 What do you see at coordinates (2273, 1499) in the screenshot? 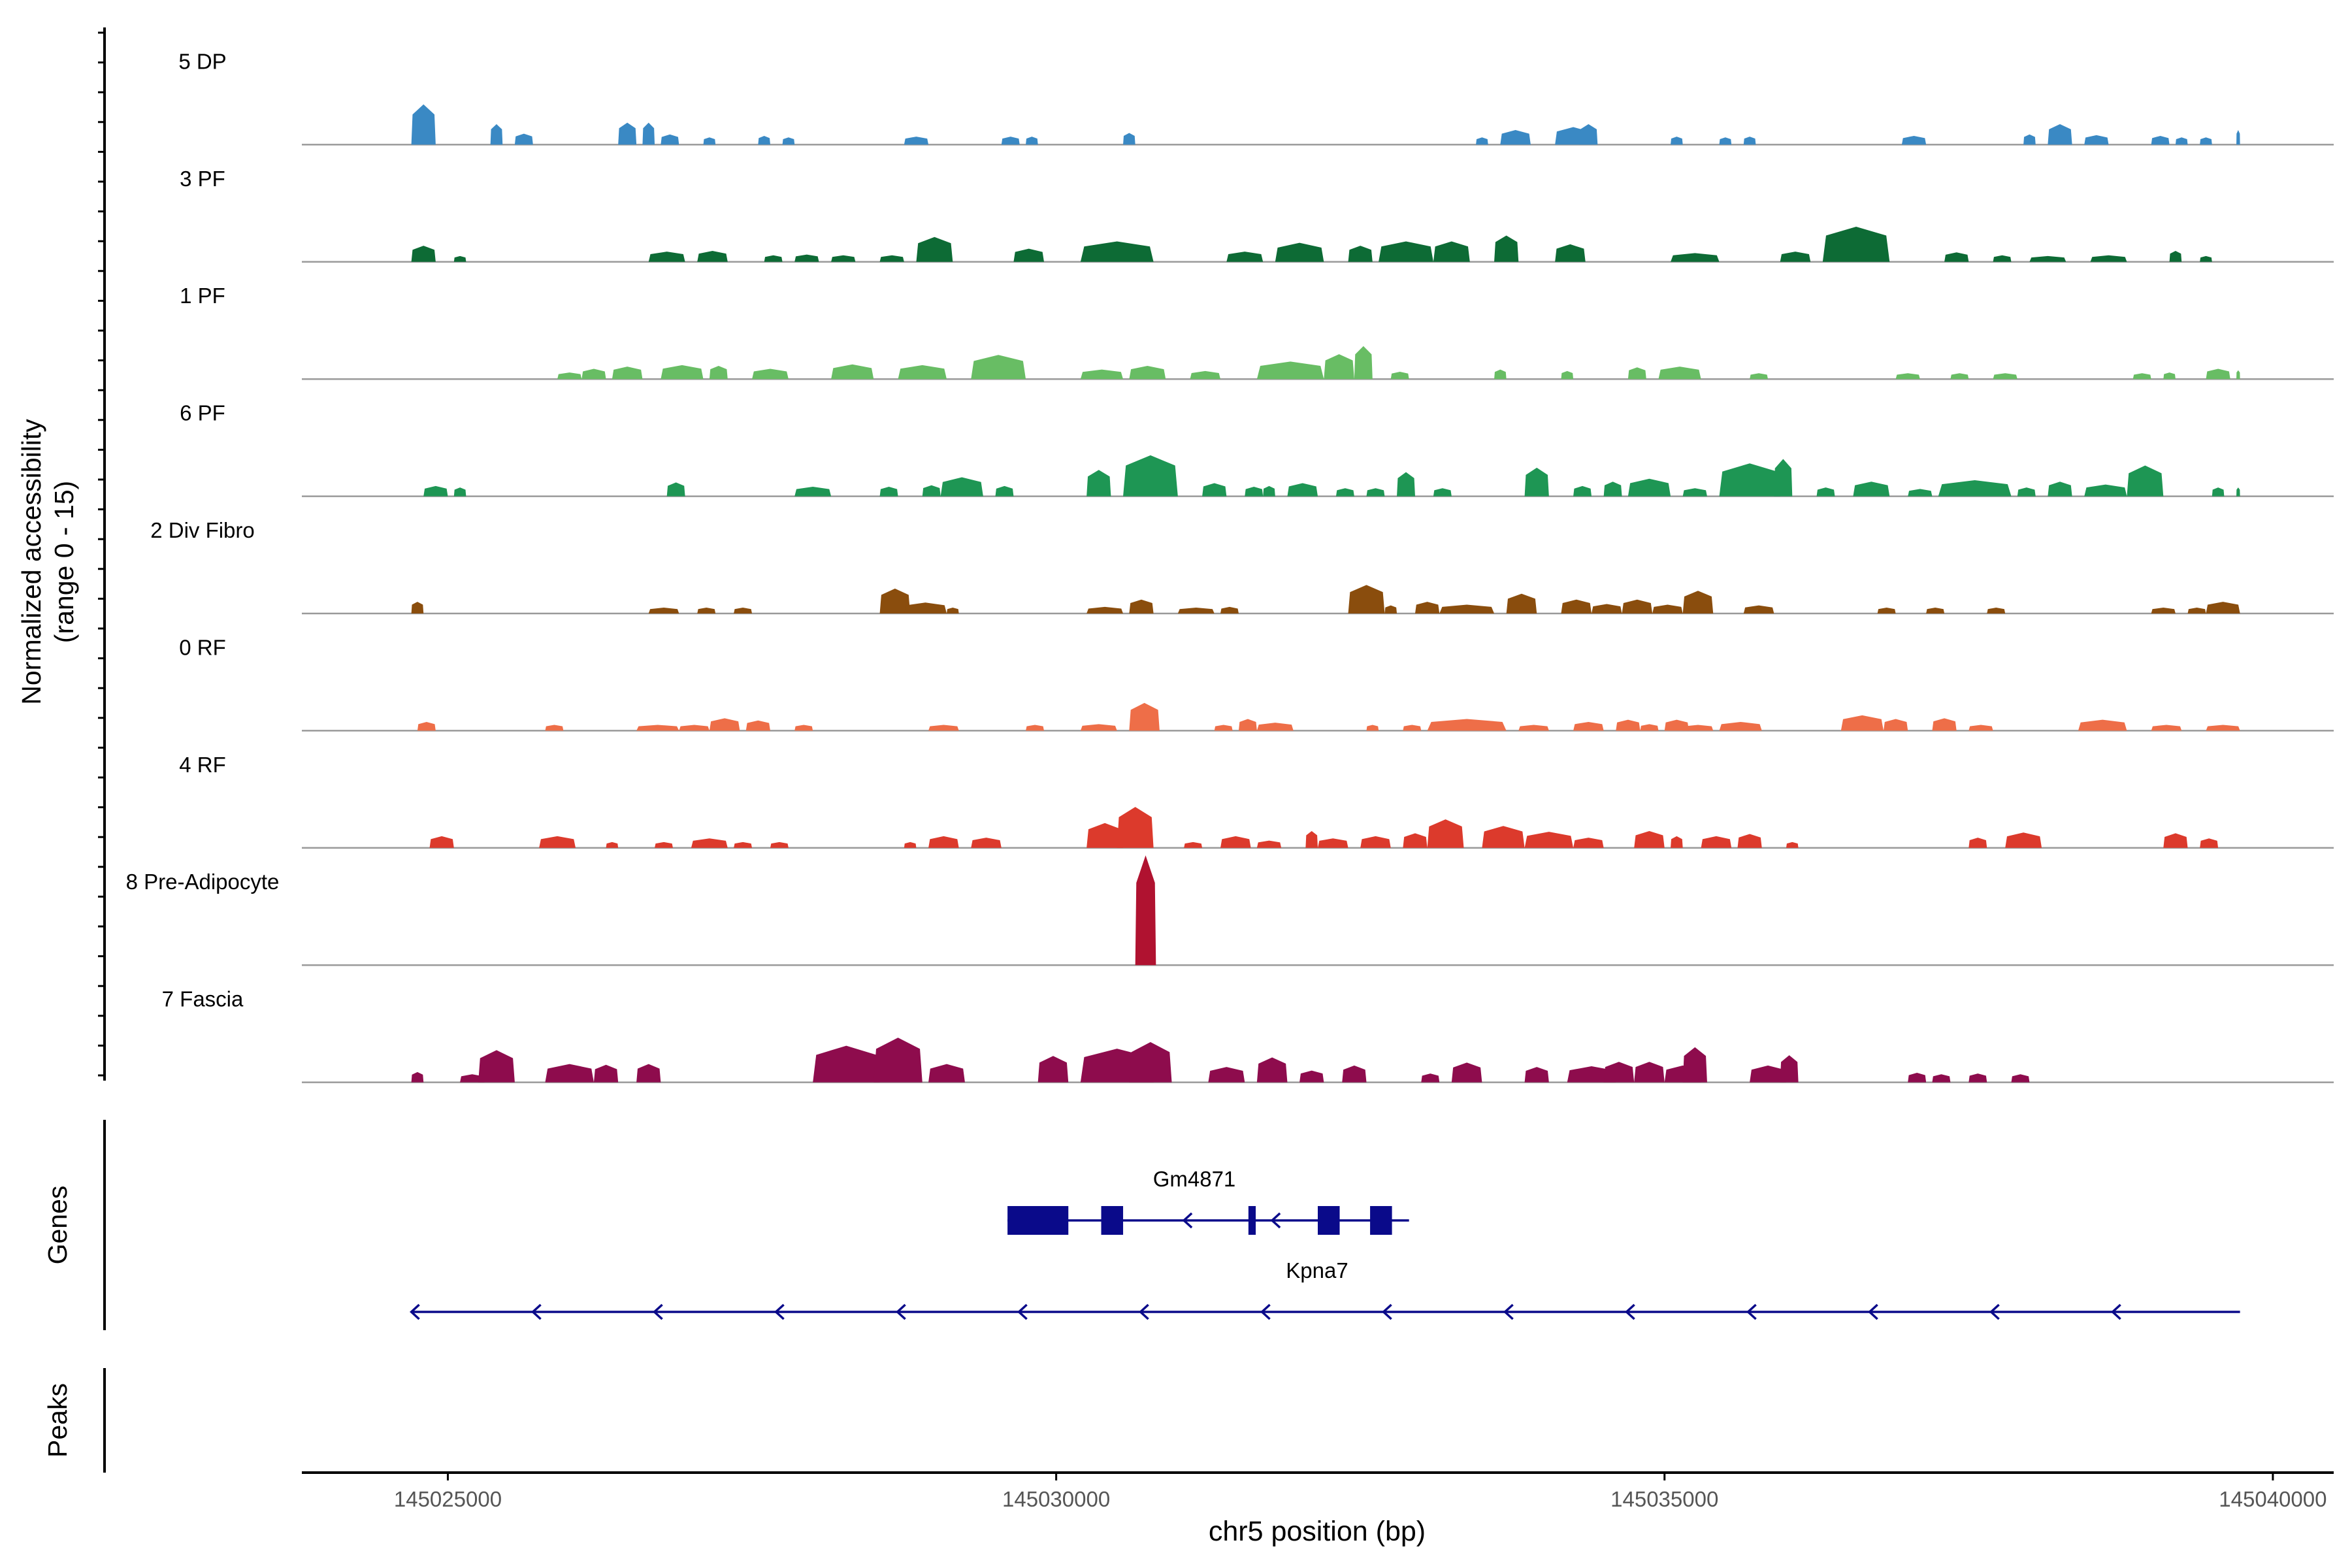
I see `x-tick-label: 145040000` at bounding box center [2273, 1499].